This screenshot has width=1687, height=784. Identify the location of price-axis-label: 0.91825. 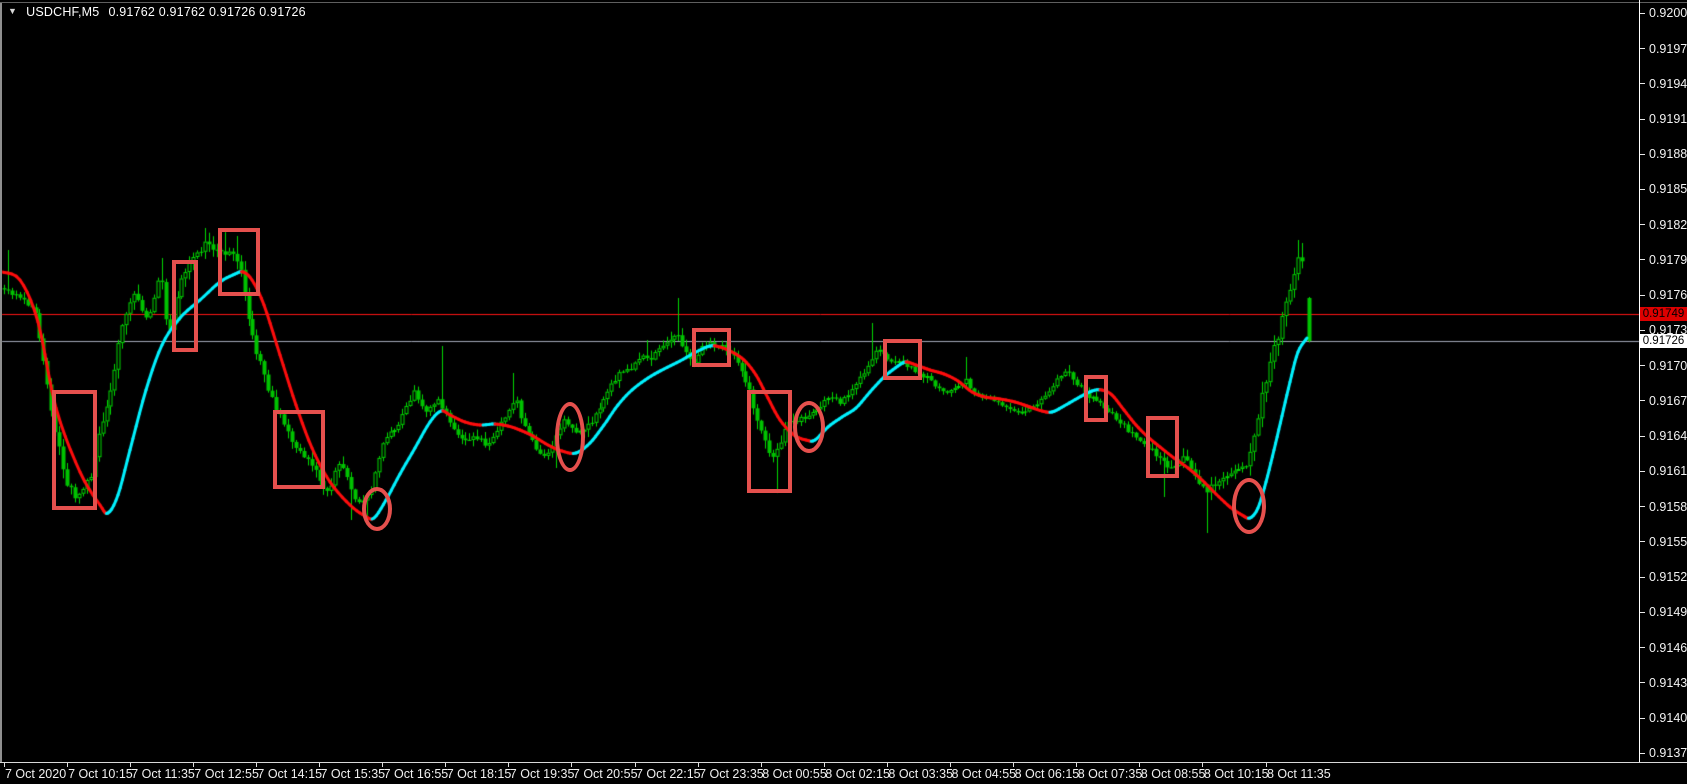
(1668, 224).